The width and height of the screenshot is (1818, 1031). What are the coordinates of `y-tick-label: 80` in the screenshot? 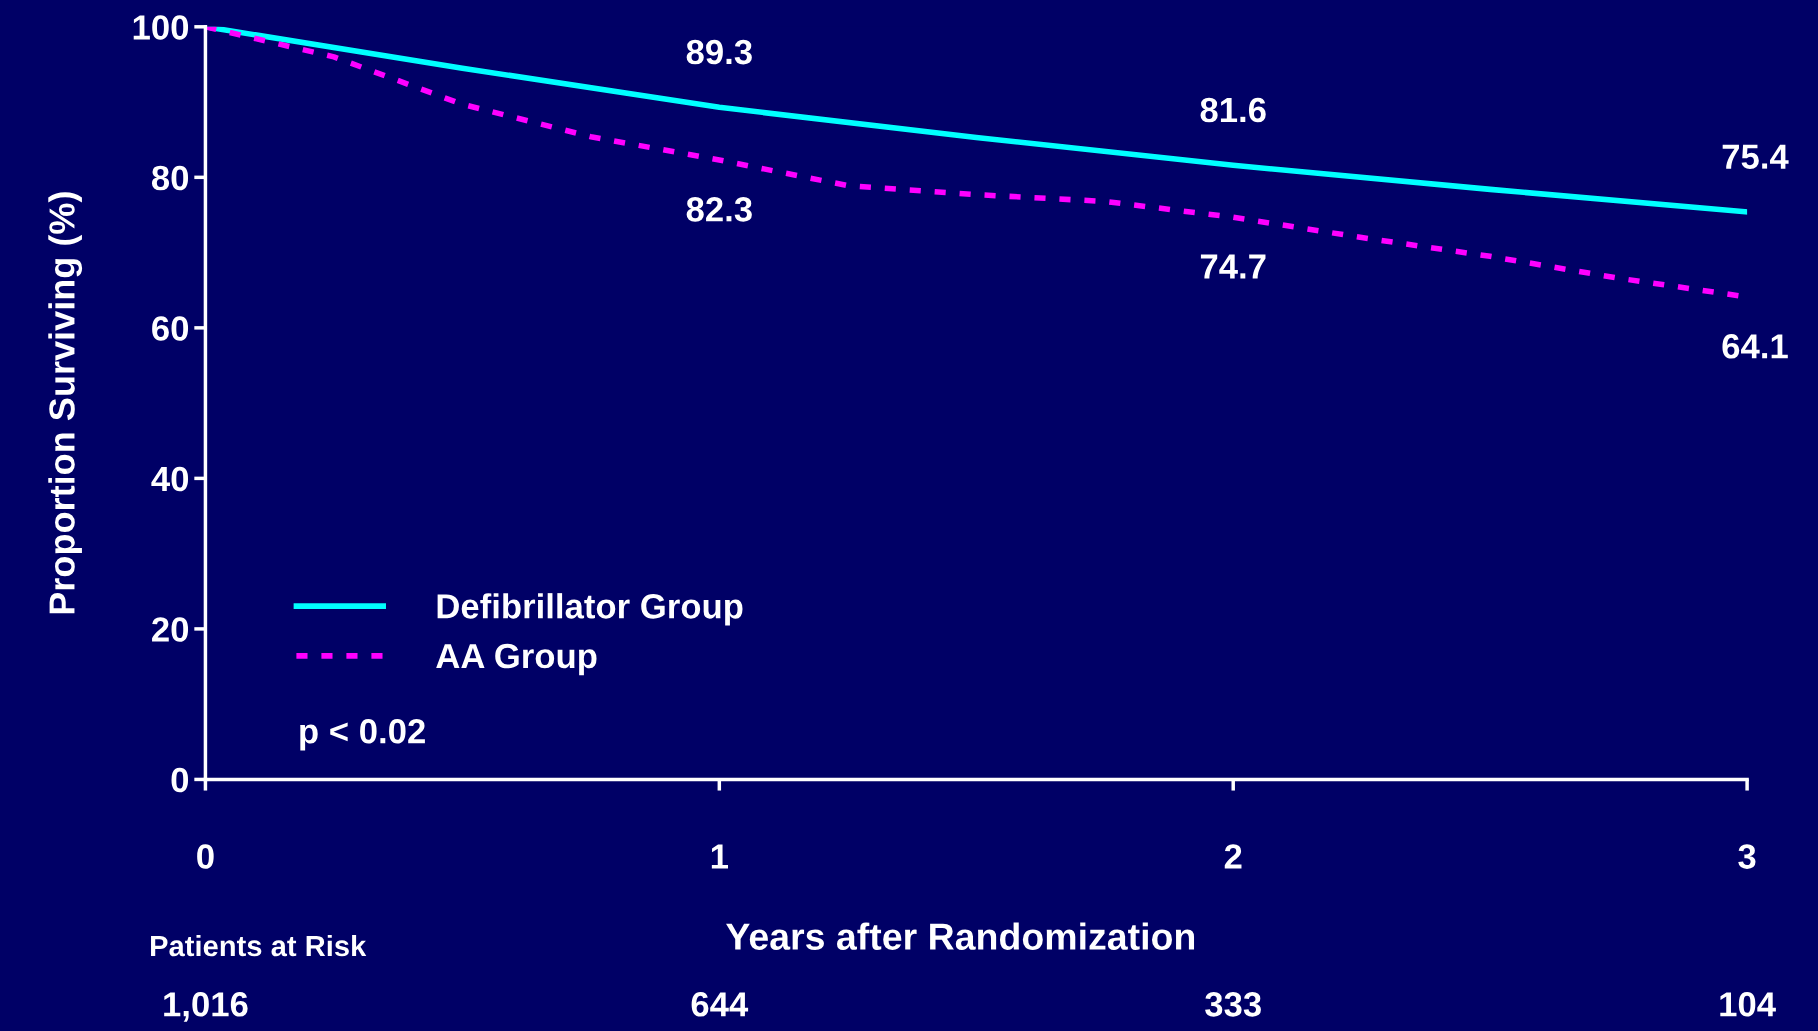 It's located at (170, 178).